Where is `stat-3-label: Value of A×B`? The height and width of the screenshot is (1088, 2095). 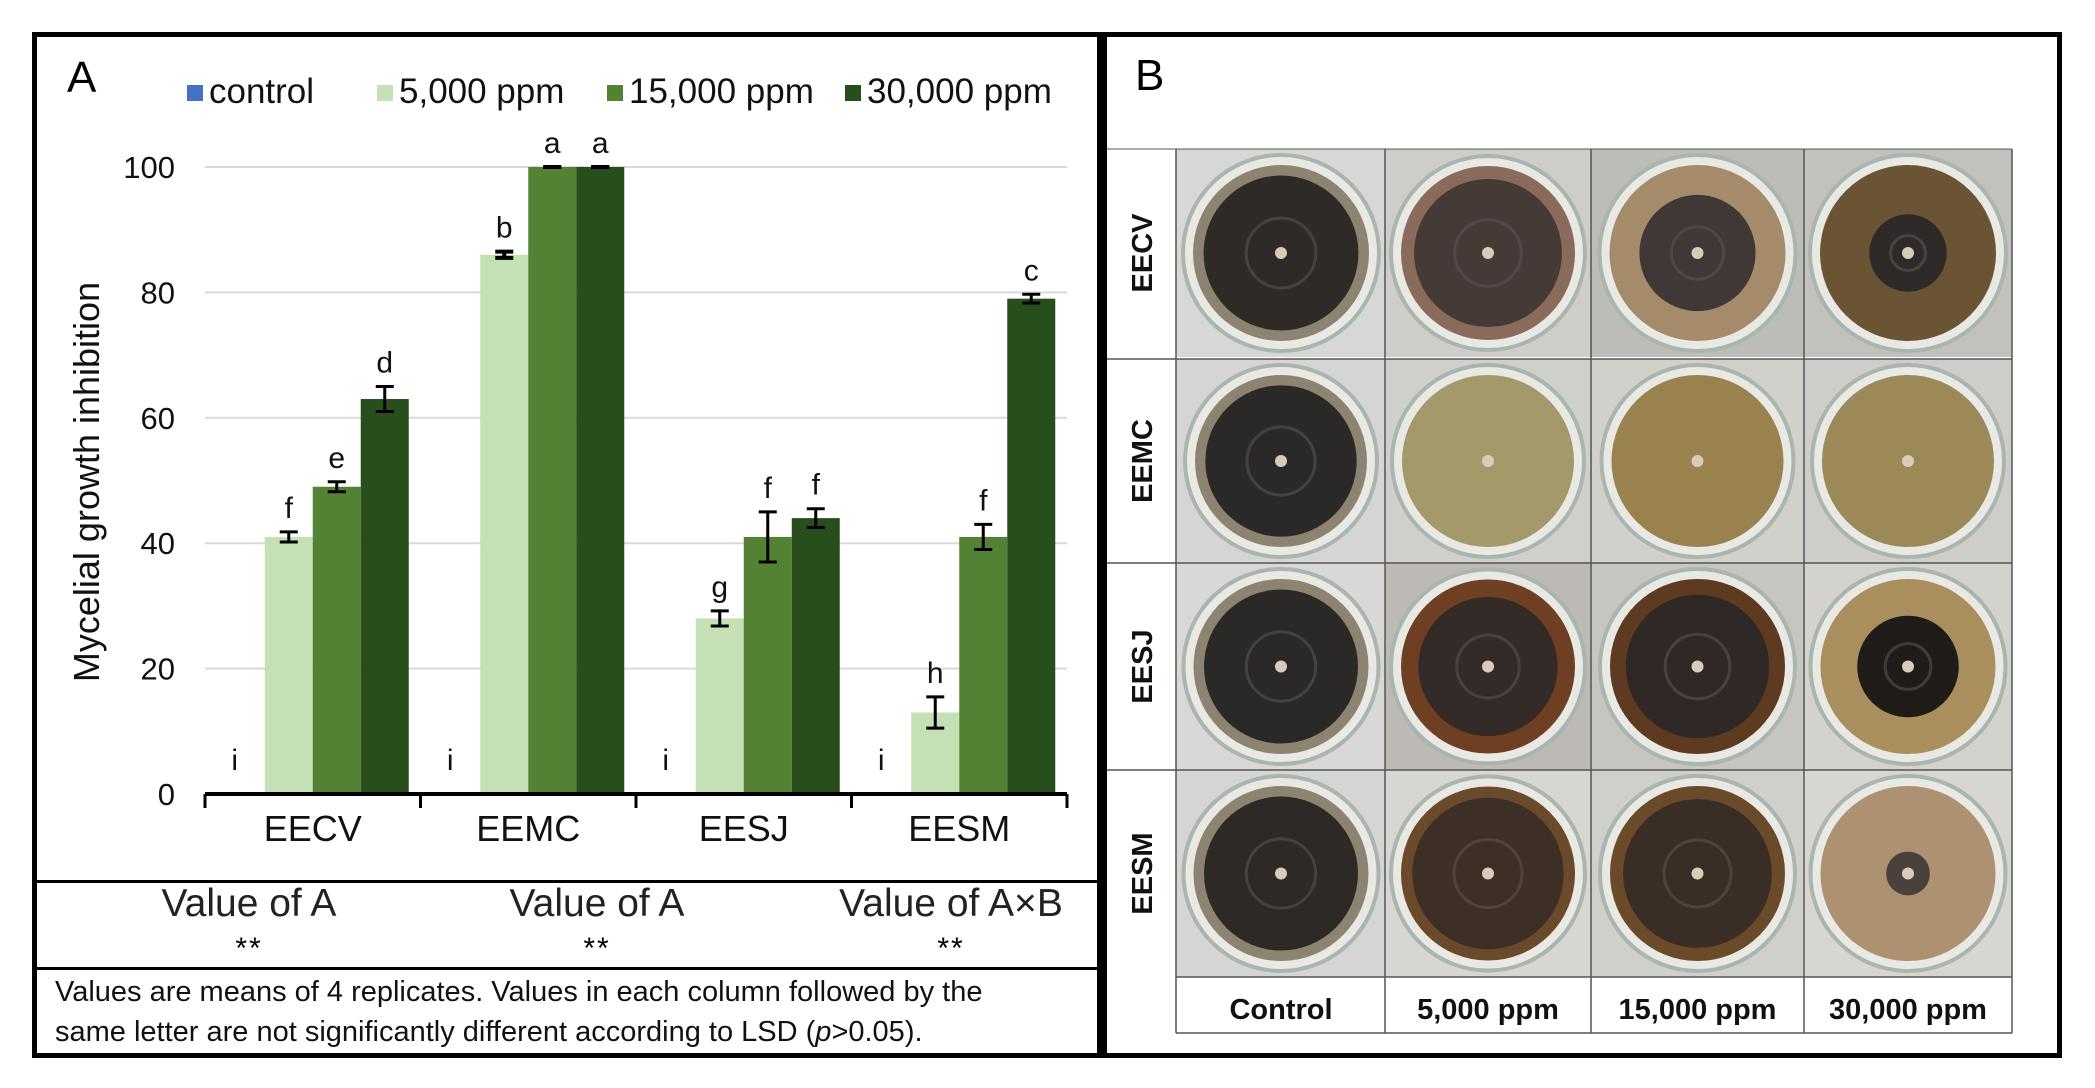
stat-3-label: Value of A×B is located at coordinates (951, 903).